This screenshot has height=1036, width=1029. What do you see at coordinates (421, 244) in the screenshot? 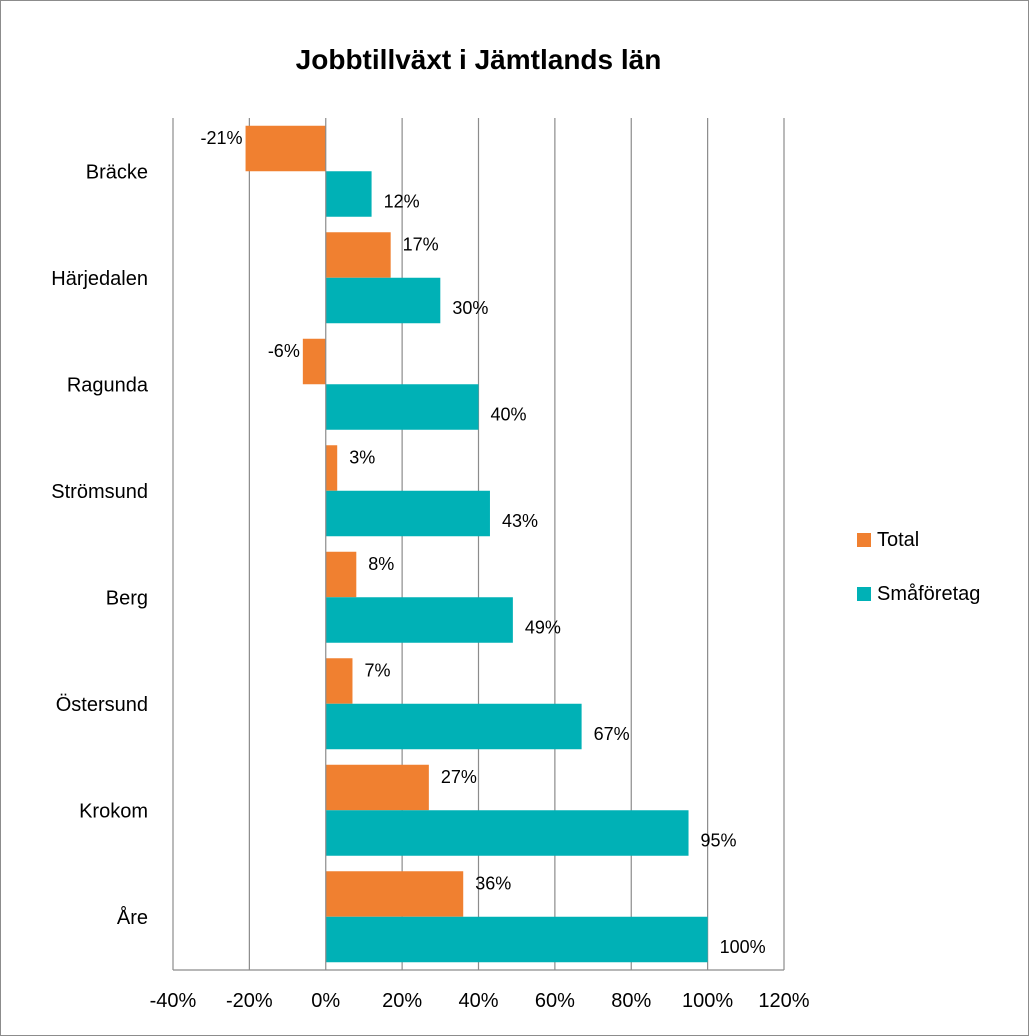
I see `data-label-total-1: 17%` at bounding box center [421, 244].